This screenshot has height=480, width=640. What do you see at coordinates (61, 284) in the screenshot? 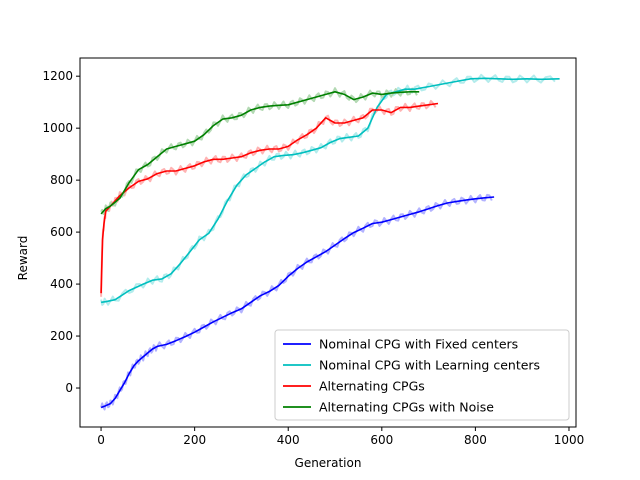
I see `y-tick-label: 400` at bounding box center [61, 284].